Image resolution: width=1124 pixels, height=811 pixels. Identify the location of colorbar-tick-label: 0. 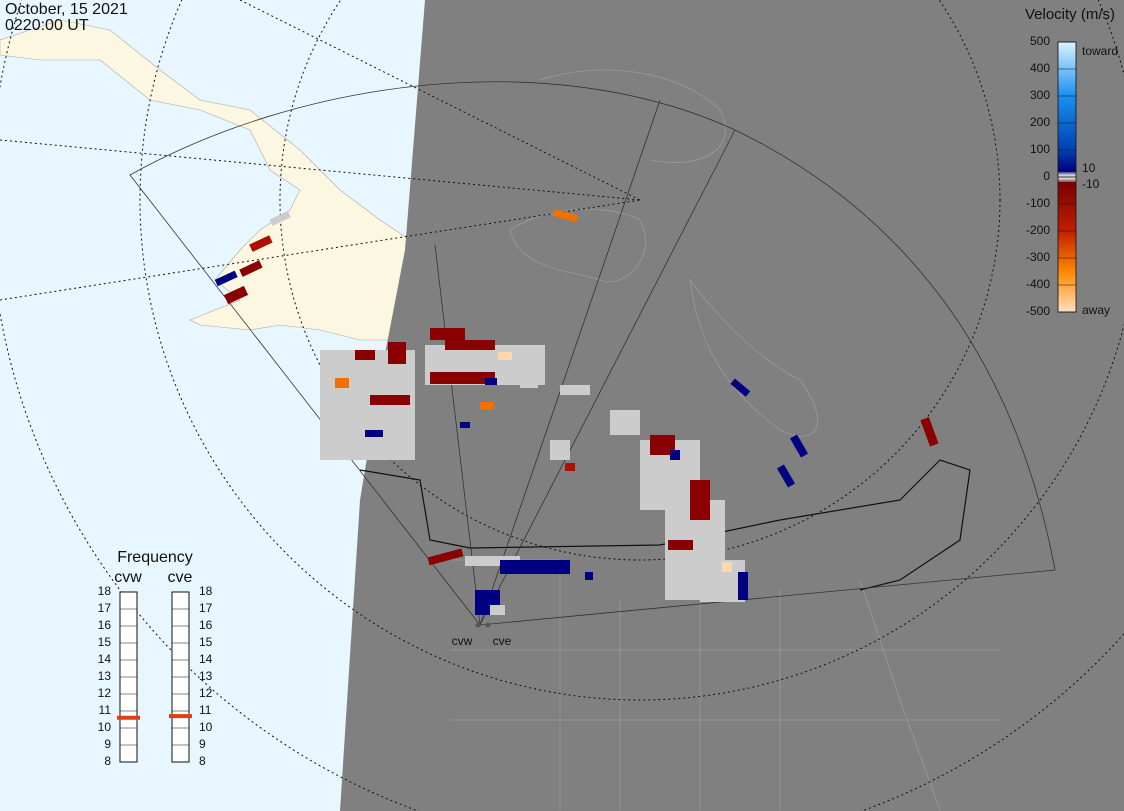
(1046, 176).